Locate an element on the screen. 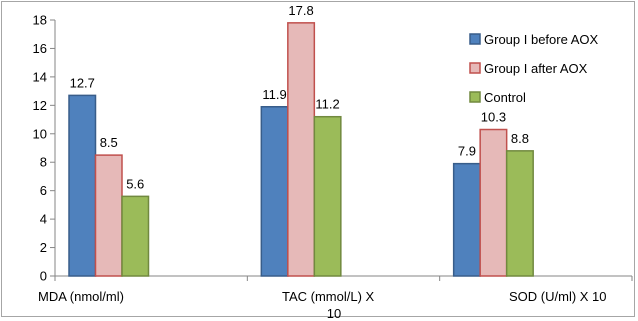  data-label: 8.5 is located at coordinates (109, 142).